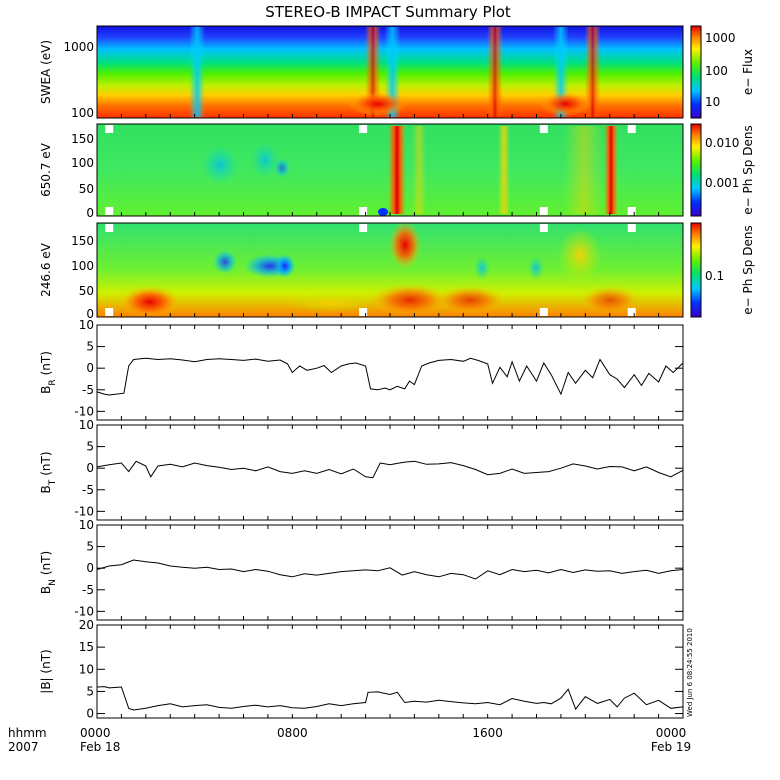 The height and width of the screenshot is (780, 780). What do you see at coordinates (53, 582) in the screenshot?
I see `bn-ylabel-subscript: N` at bounding box center [53, 582].